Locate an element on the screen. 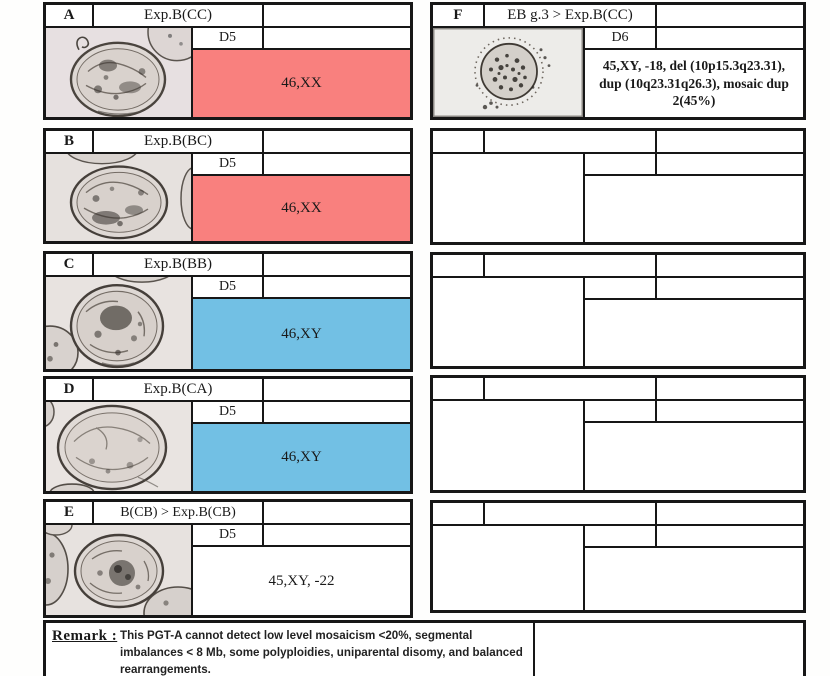 Image resolution: width=830 pixels, height=676 pixels. panel-title: Exp.B(BB) is located at coordinates (179, 265).